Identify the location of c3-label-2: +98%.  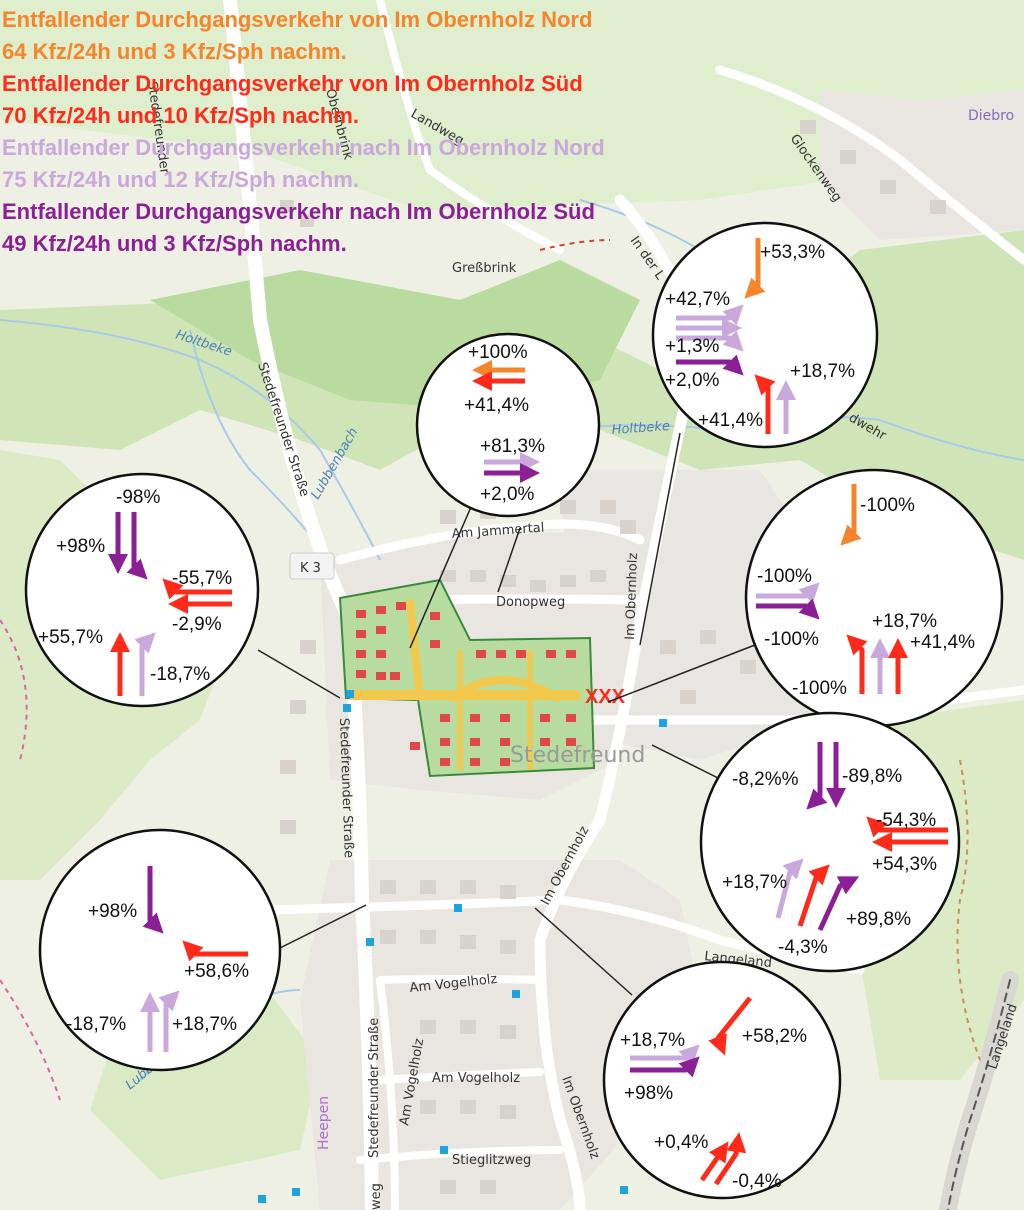
(80, 546).